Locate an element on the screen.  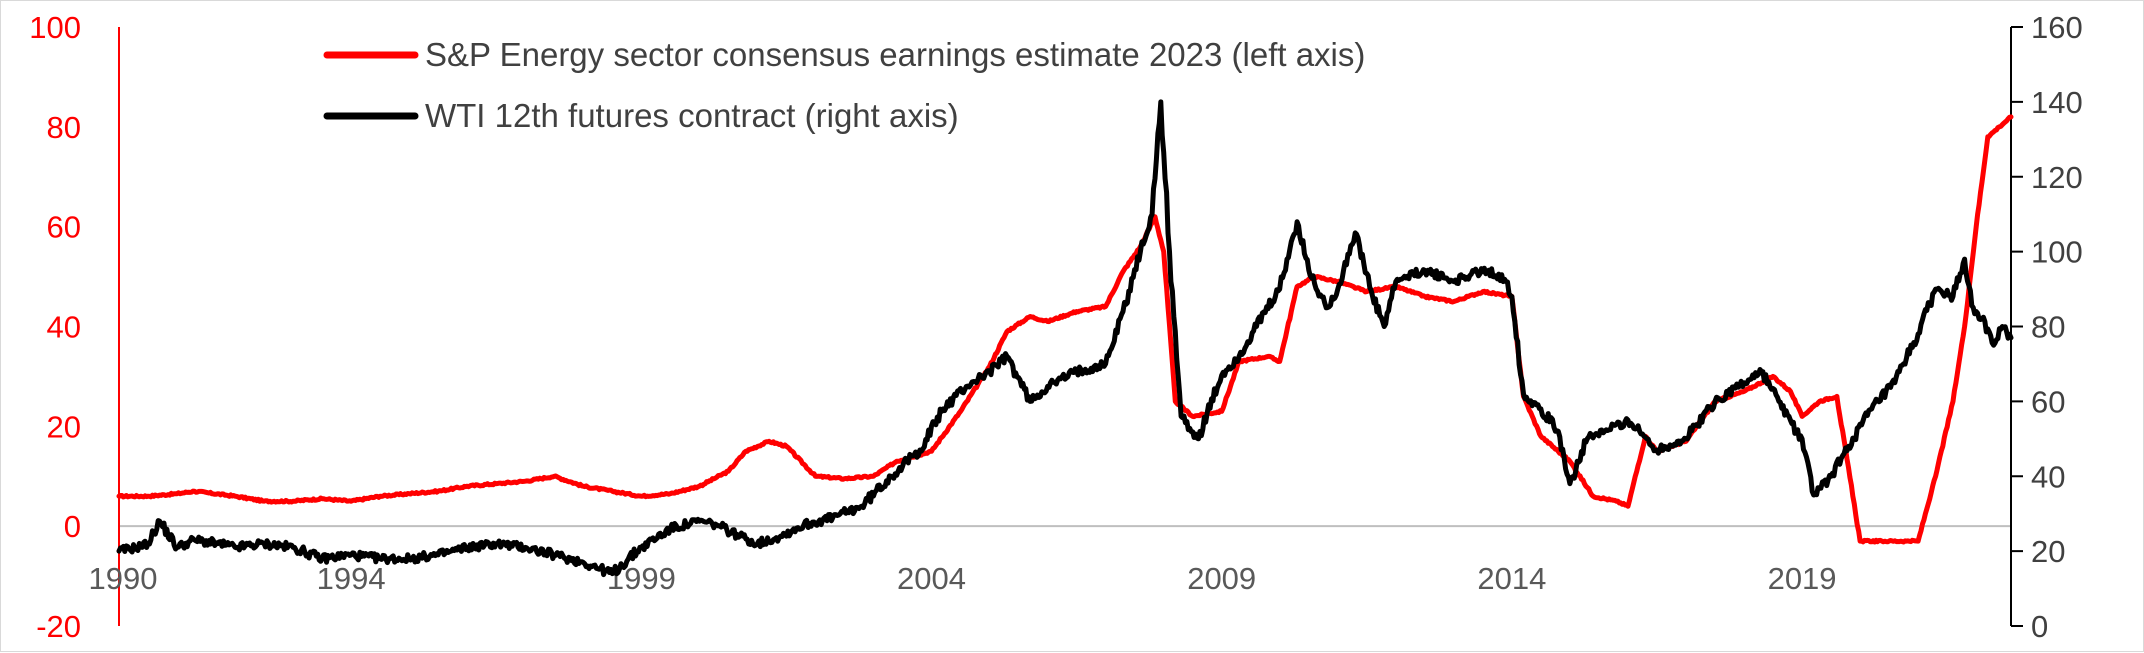
x-tick-label: 2004 is located at coordinates (931, 578).